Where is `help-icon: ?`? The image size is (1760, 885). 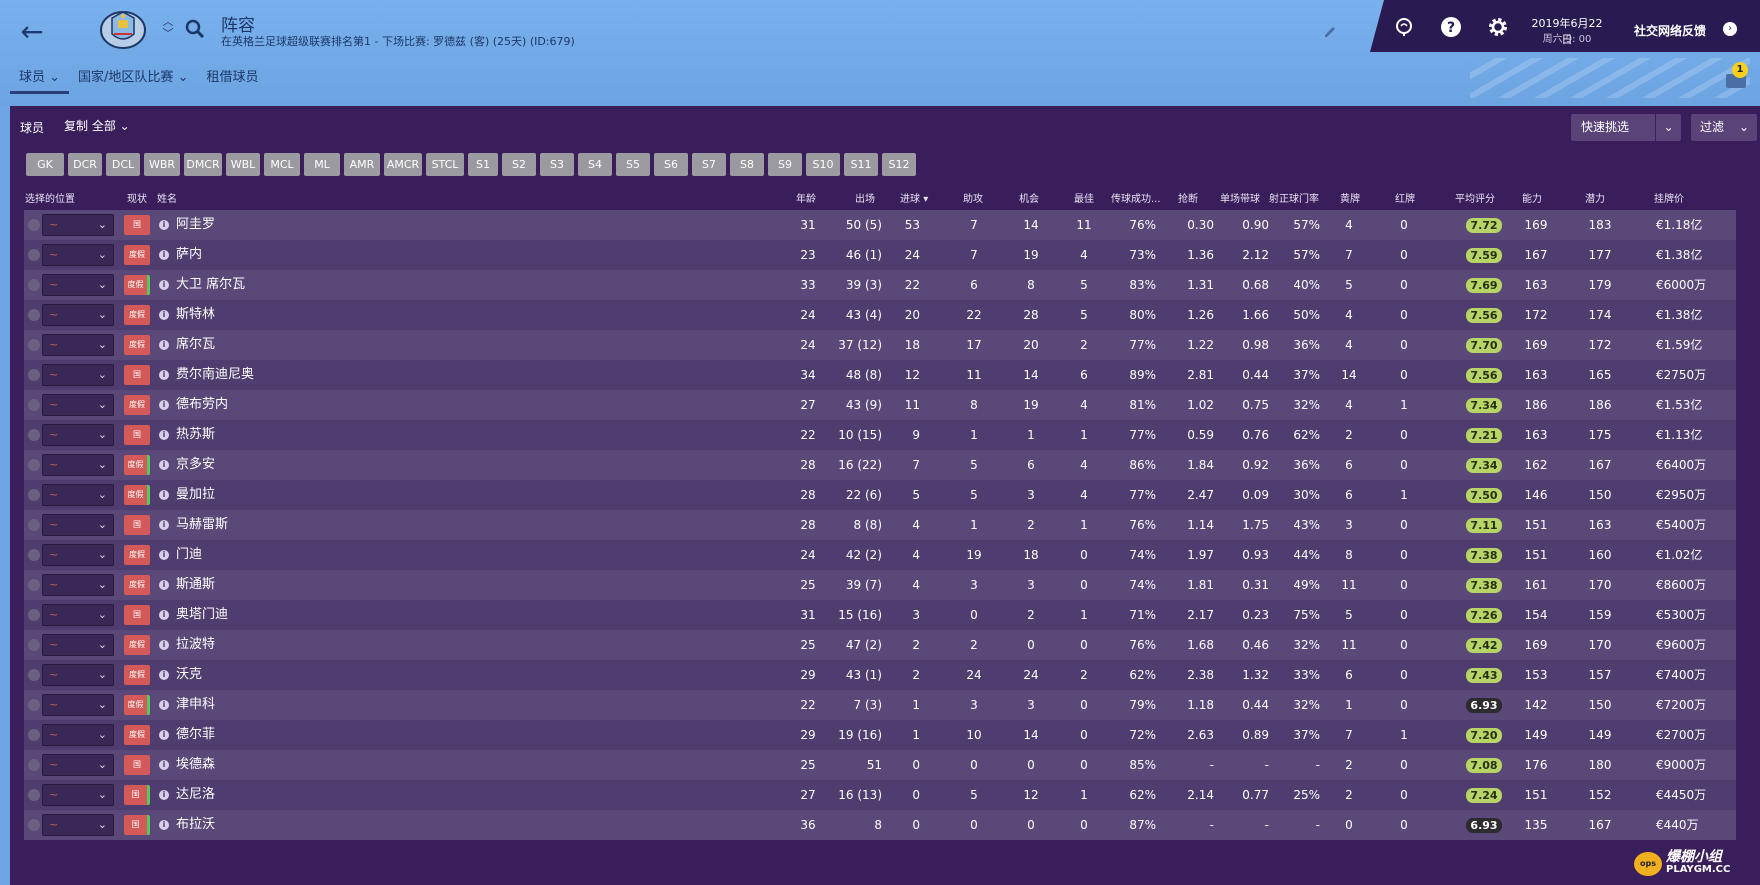
help-icon: ? is located at coordinates (1451, 27).